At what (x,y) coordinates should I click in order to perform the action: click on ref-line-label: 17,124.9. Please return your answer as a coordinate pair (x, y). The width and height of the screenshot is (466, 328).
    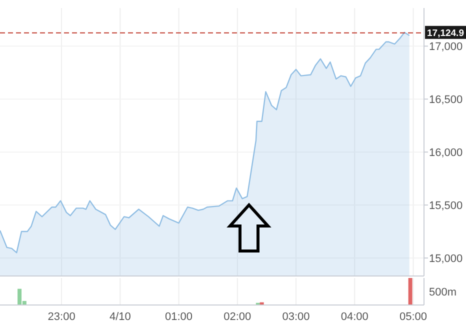
    Looking at the image, I should click on (445, 34).